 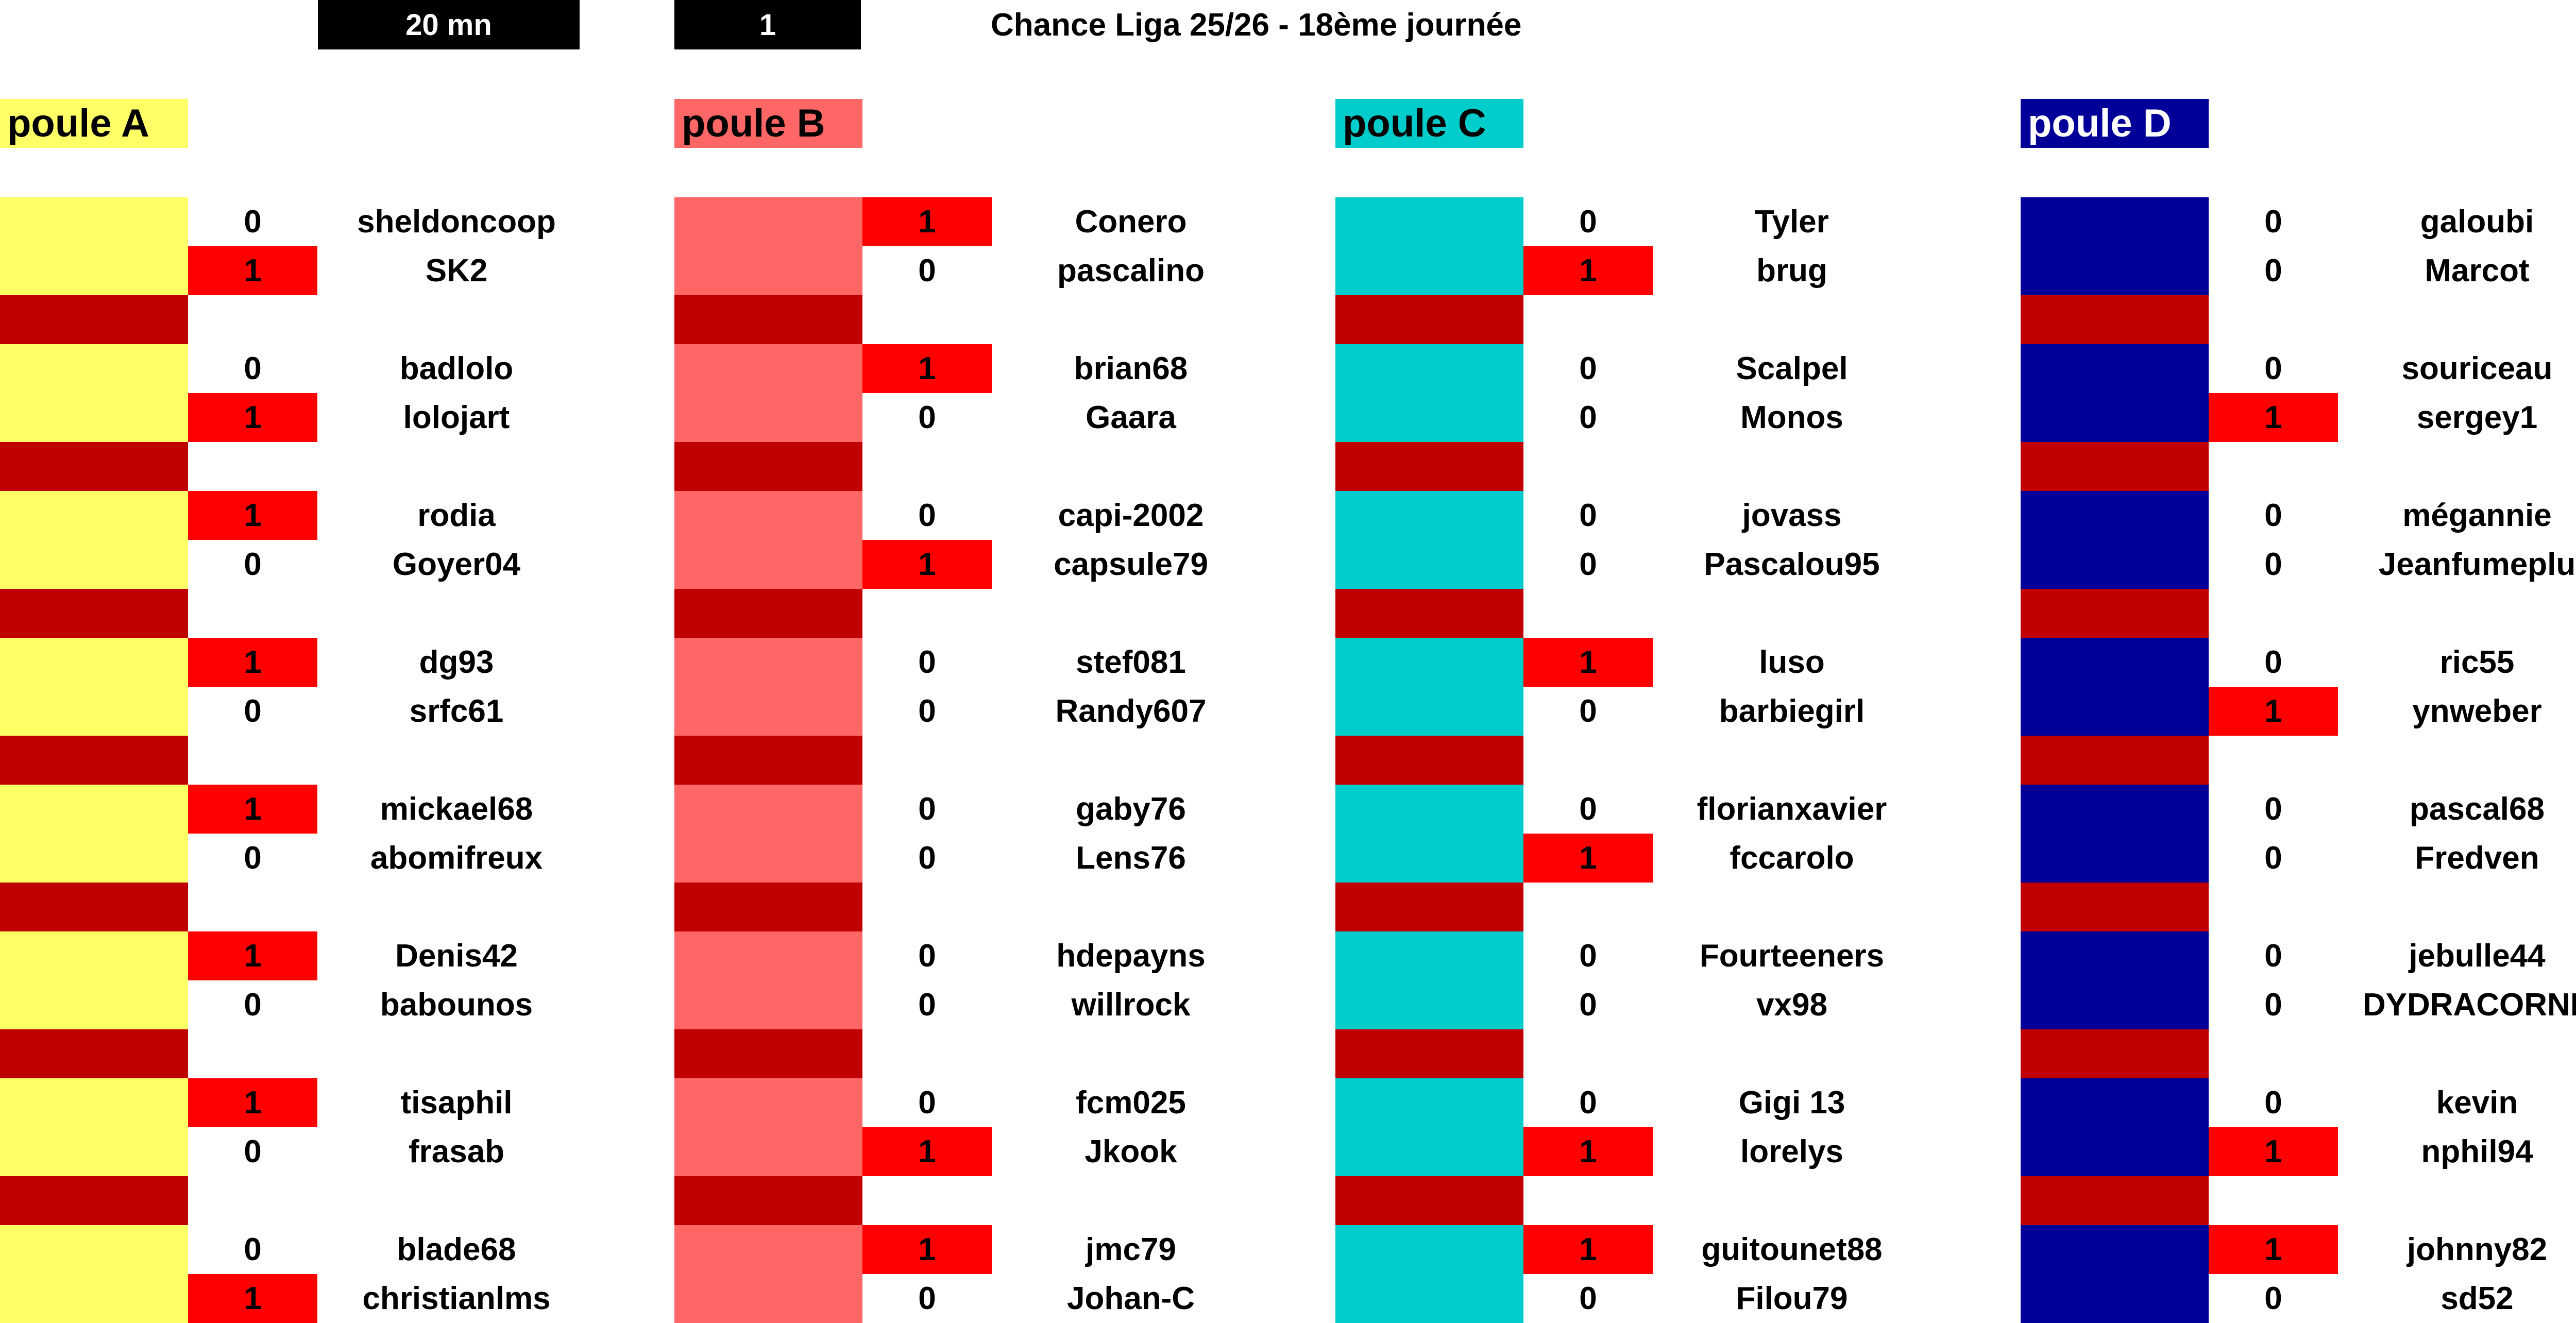 I want to click on player-name: pascalino, so click(x=1131, y=271).